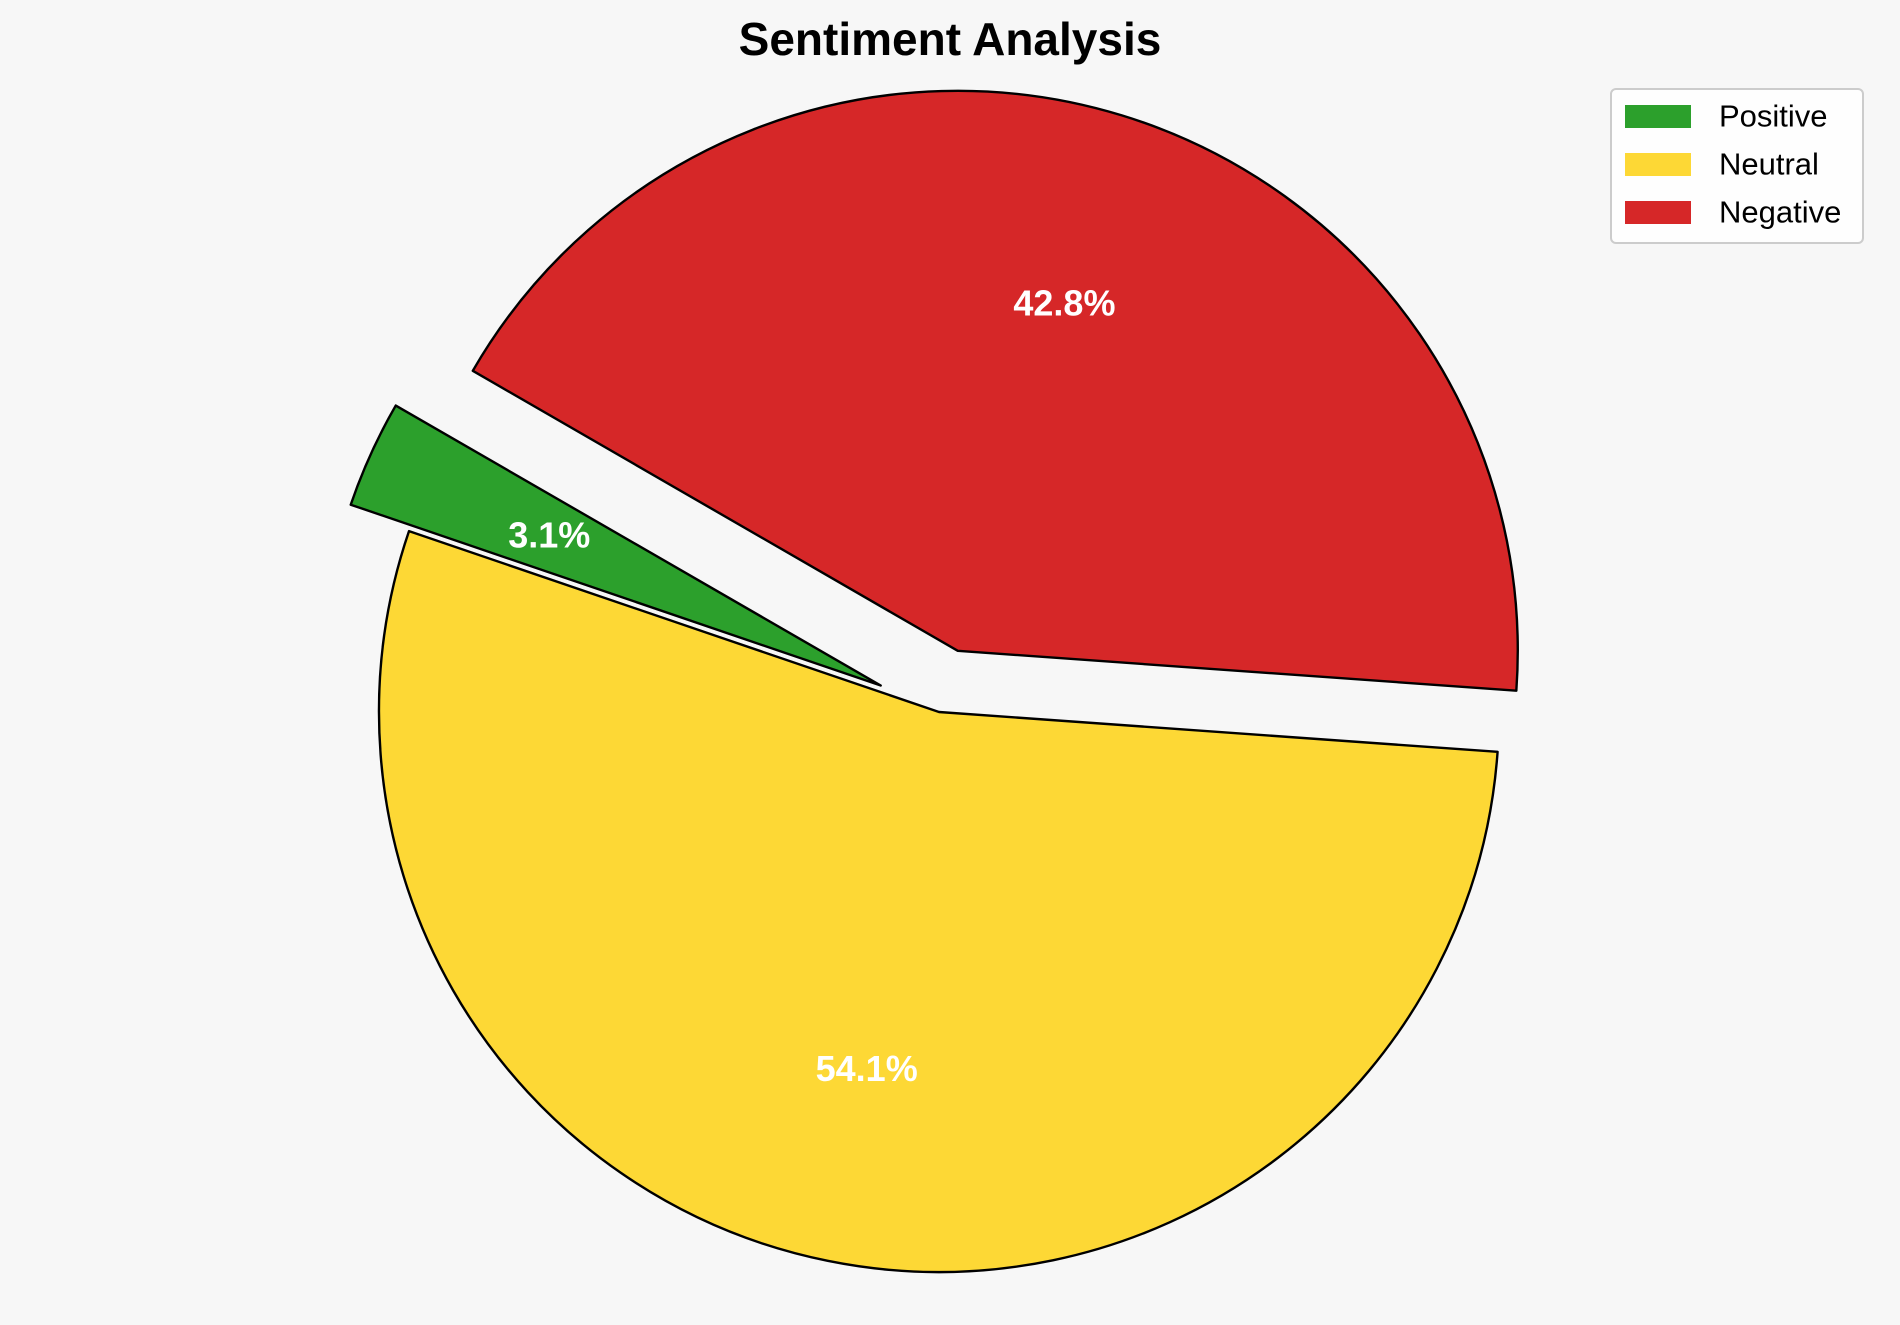  Describe the element at coordinates (549, 535) in the screenshot. I see `pie-label-positive: 3.1%` at that location.